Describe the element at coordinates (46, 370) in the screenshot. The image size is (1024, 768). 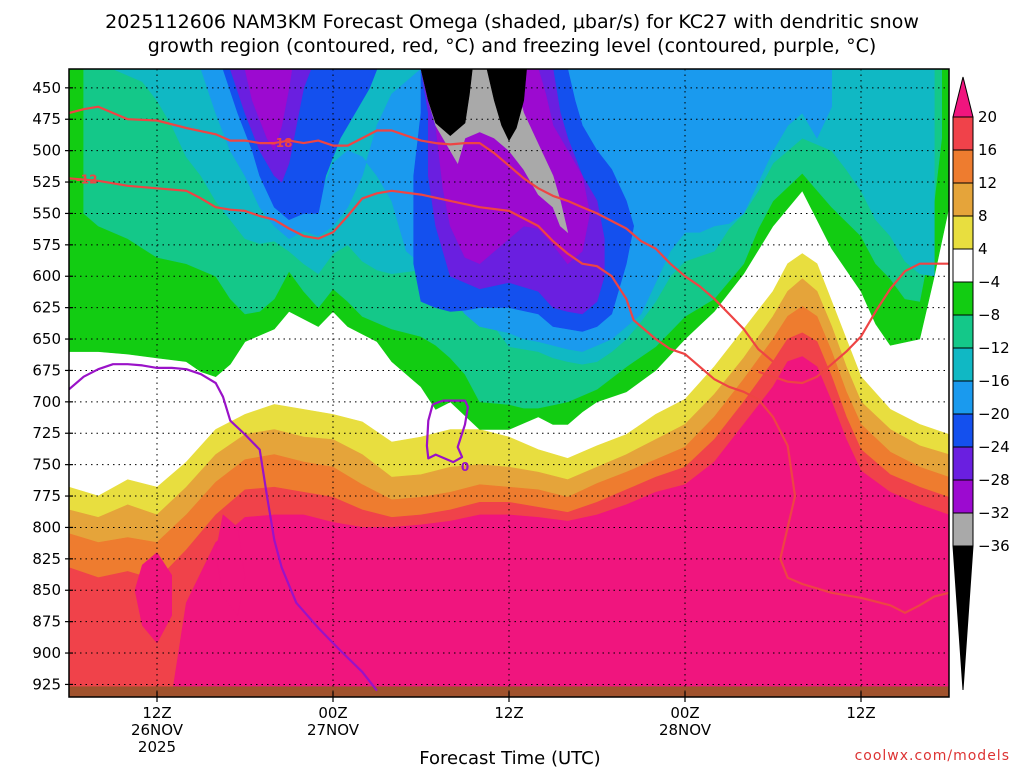
I see `y-tick-label: 675` at that location.